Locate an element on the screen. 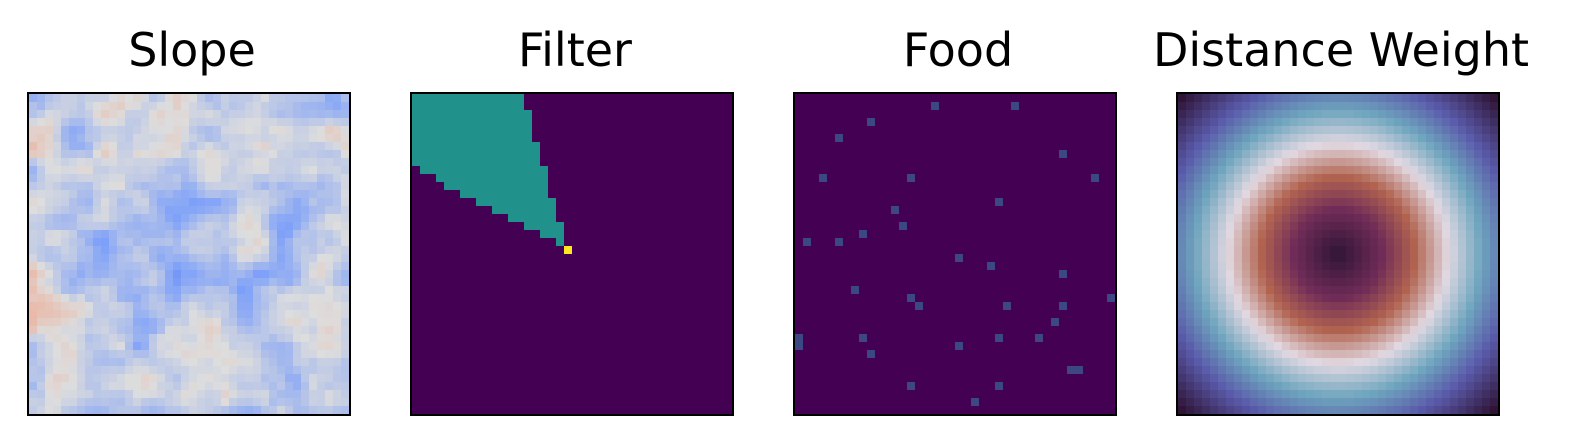 Image resolution: width=1590 pixels, height=446 pixels. filter-heatmap-canvas is located at coordinates (572, 254).